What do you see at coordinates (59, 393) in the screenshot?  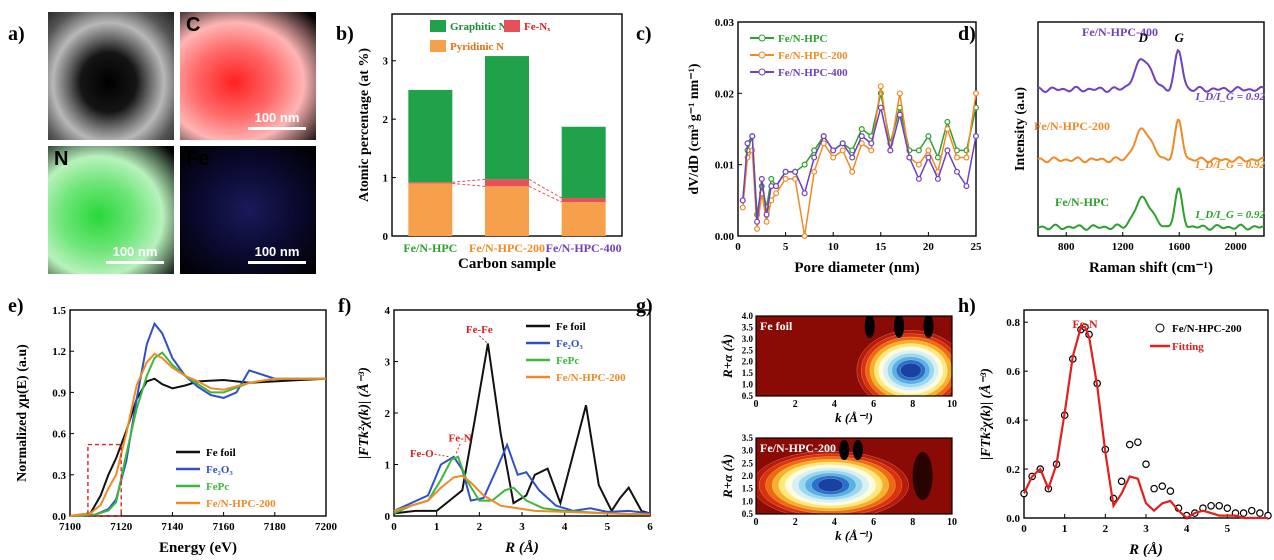 I see `y-tick-label: 0.9` at bounding box center [59, 393].